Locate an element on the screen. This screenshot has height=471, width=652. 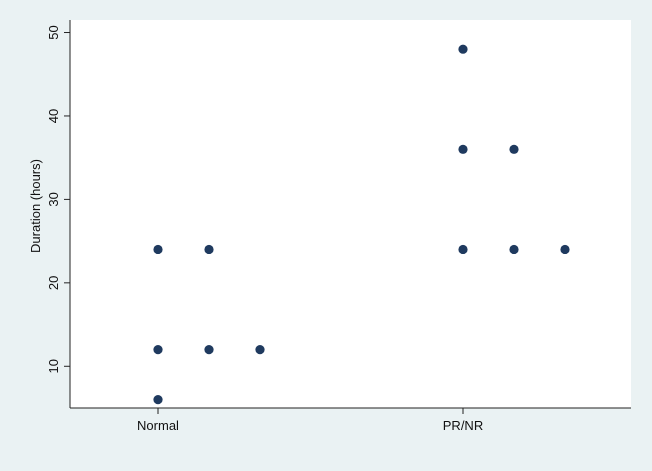
y-tick-label: 40 is located at coordinates (53, 116).